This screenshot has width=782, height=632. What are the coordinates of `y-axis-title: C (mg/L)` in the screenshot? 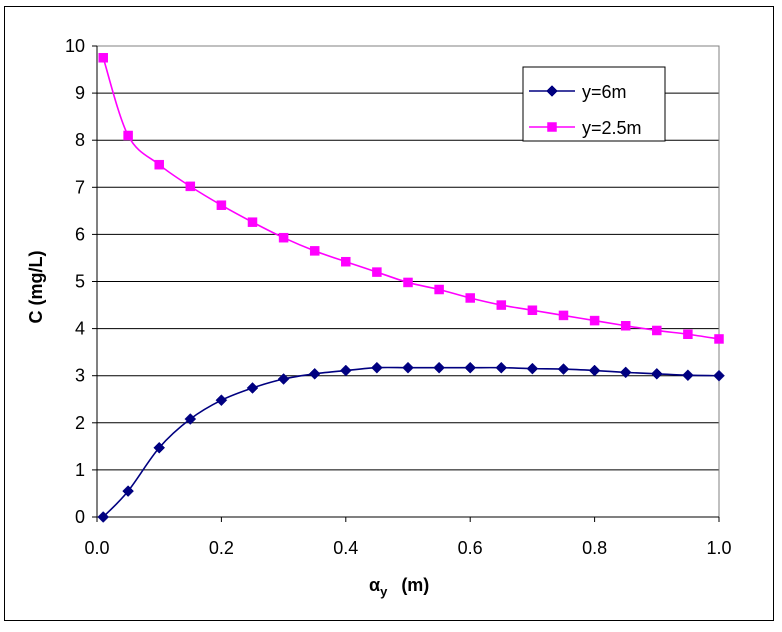 It's located at (36, 287).